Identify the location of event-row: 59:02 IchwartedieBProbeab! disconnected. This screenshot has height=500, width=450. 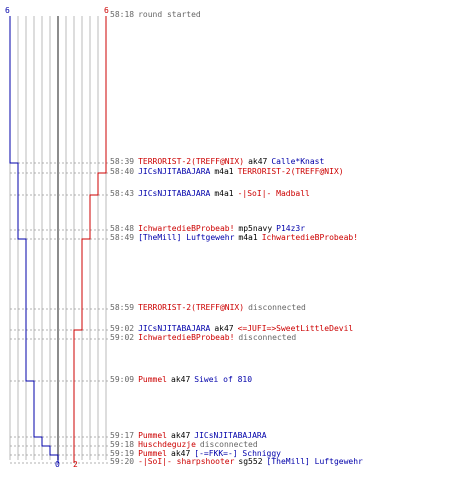
(205, 337).